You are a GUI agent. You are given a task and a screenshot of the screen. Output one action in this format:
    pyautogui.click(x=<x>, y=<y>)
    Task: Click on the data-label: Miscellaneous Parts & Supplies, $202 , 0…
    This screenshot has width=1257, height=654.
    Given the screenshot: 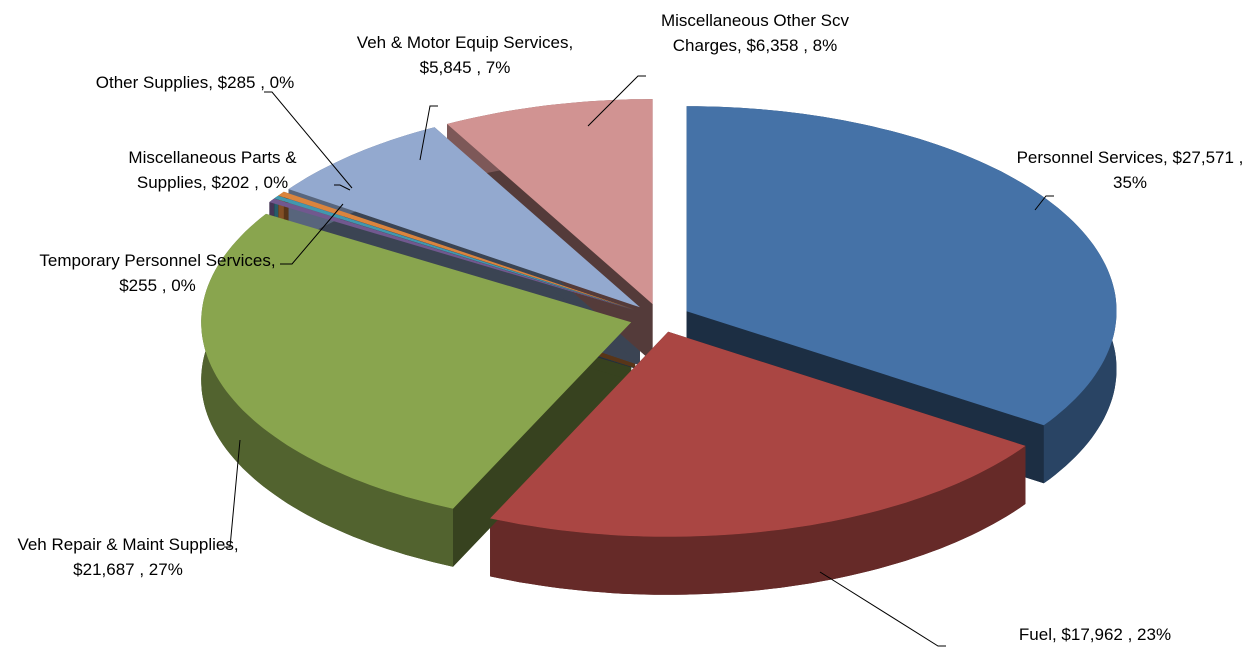 What is the action you would take?
    pyautogui.click(x=212, y=170)
    